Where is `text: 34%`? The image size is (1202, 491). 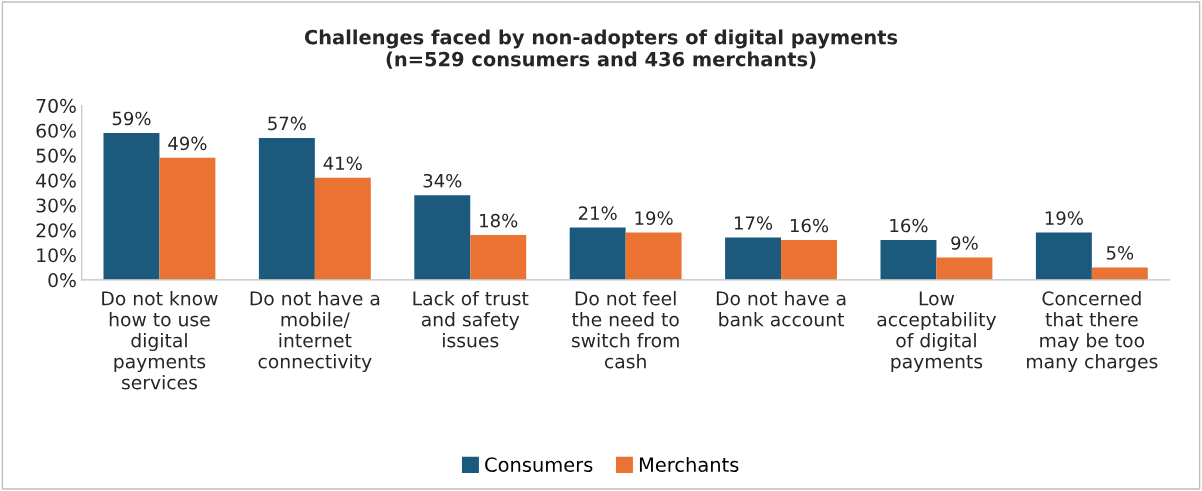 text: 34% is located at coordinates (442, 180).